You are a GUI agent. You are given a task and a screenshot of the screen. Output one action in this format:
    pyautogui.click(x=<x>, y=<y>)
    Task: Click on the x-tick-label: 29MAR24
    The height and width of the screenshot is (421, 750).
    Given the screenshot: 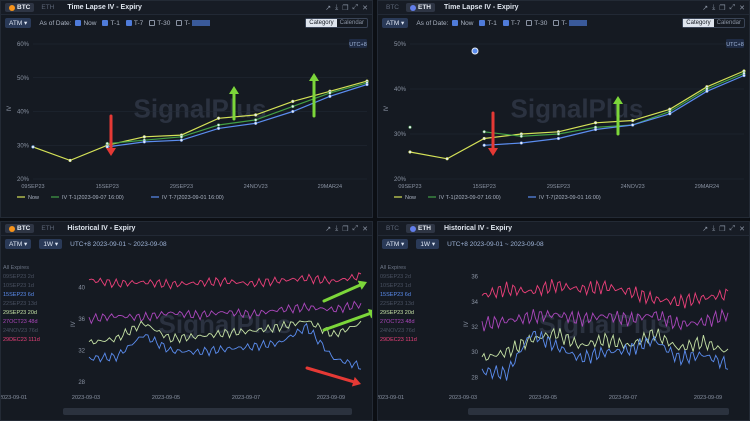 What is the action you would take?
    pyautogui.click(x=330, y=187)
    